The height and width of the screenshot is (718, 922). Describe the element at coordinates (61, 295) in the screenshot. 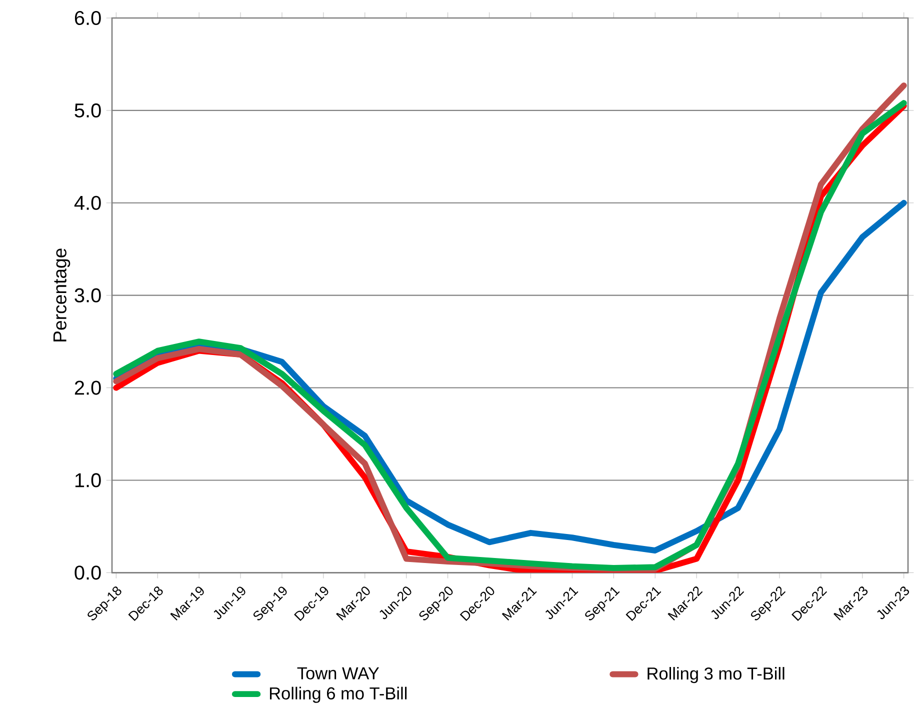

I see `y-axis-title: Percentage` at that location.